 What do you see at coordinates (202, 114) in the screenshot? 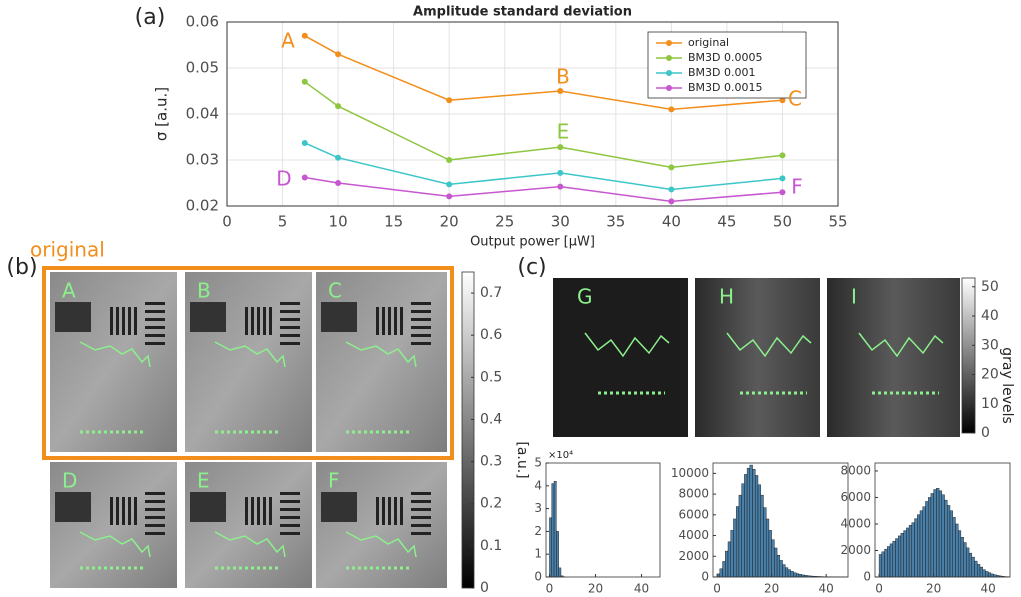
I see `y-tick-label: 0.04` at bounding box center [202, 114].